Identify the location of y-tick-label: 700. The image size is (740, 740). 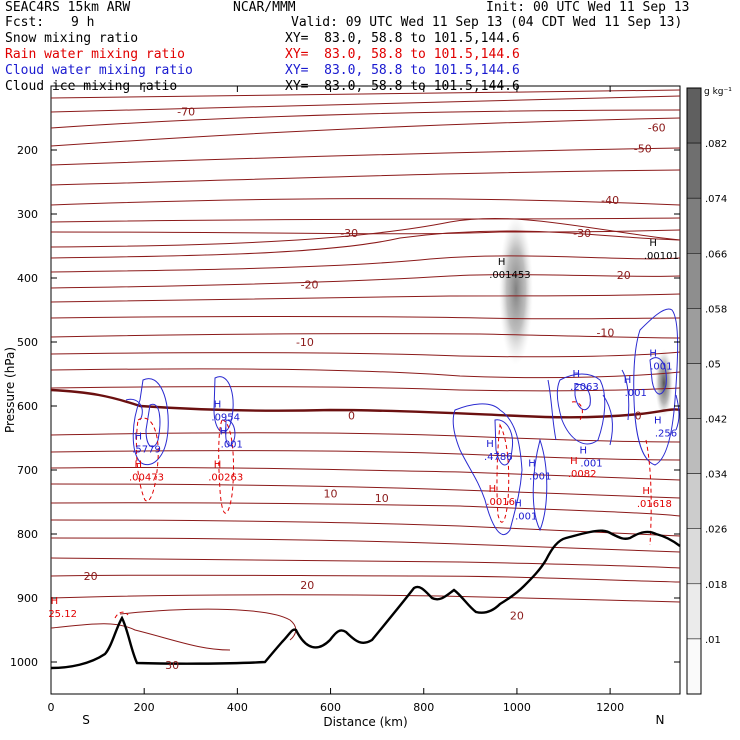
(27, 470).